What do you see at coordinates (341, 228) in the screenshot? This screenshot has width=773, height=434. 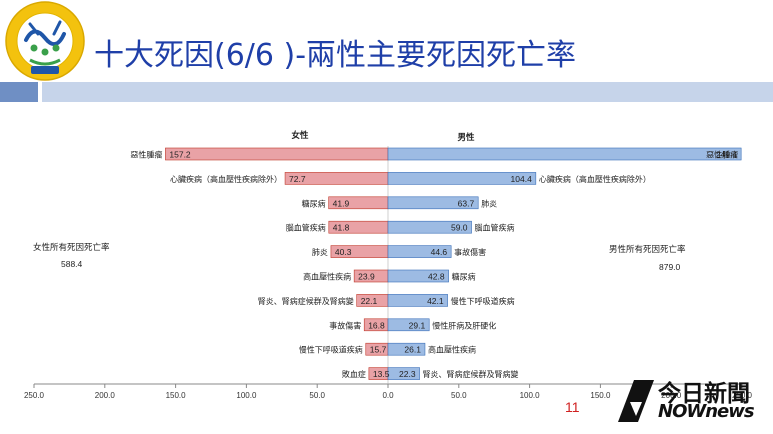 I see `female-value-label: 41.8` at bounding box center [341, 228].